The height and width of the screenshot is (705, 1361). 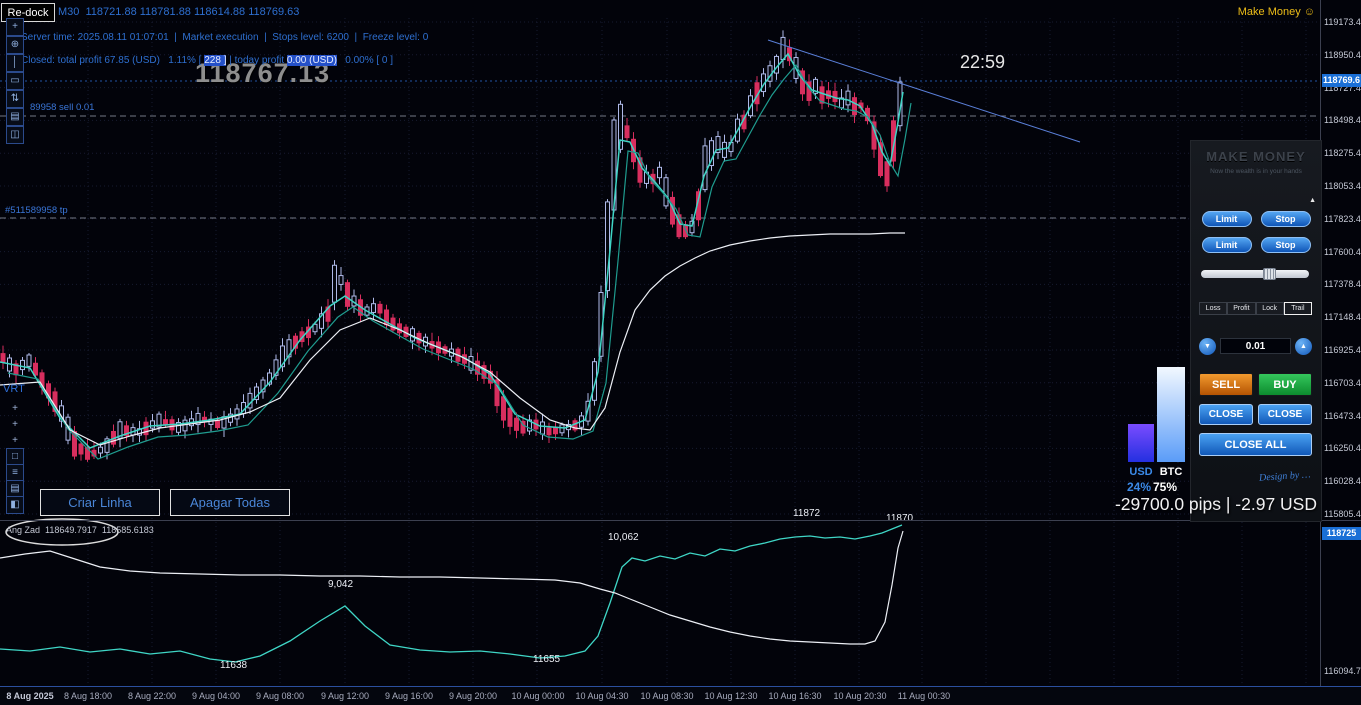 I want to click on tab-trail: Trail, so click(x=1297, y=308).